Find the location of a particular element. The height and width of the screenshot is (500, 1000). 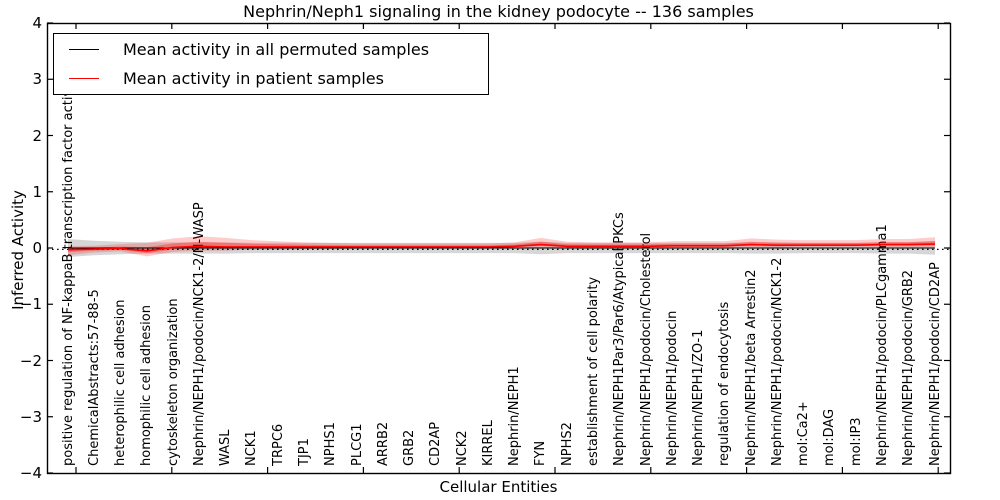

mean-lines is located at coordinates (498, 247).